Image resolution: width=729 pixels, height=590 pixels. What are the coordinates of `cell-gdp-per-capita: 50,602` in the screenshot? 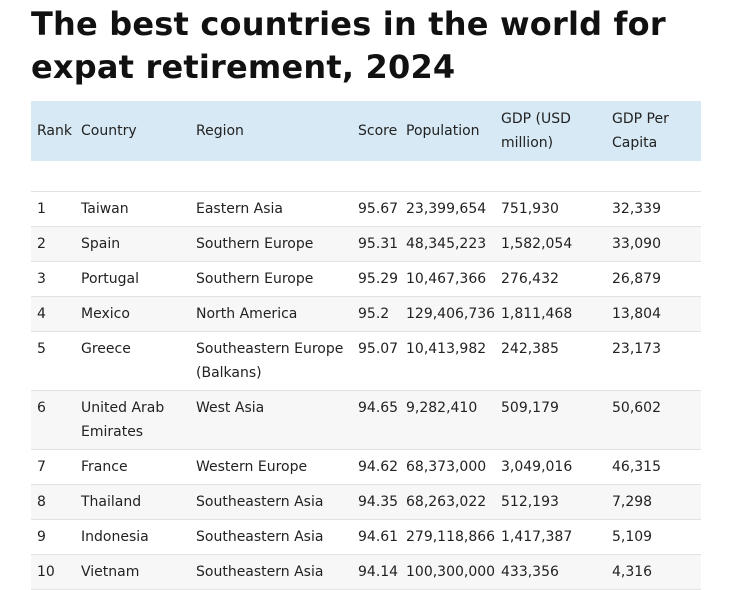 It's located at (653, 420).